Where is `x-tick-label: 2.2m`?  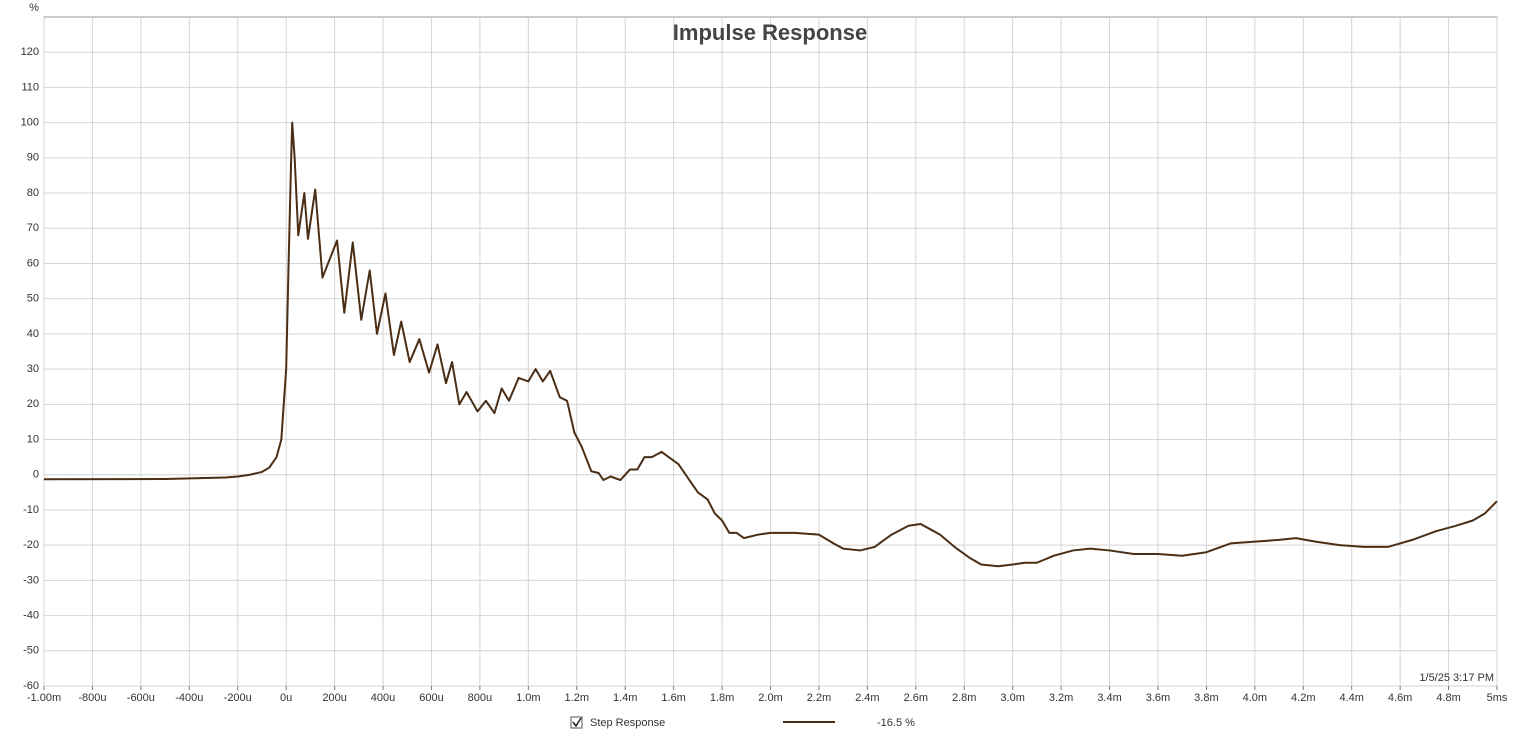 x-tick-label: 2.2m is located at coordinates (819, 698).